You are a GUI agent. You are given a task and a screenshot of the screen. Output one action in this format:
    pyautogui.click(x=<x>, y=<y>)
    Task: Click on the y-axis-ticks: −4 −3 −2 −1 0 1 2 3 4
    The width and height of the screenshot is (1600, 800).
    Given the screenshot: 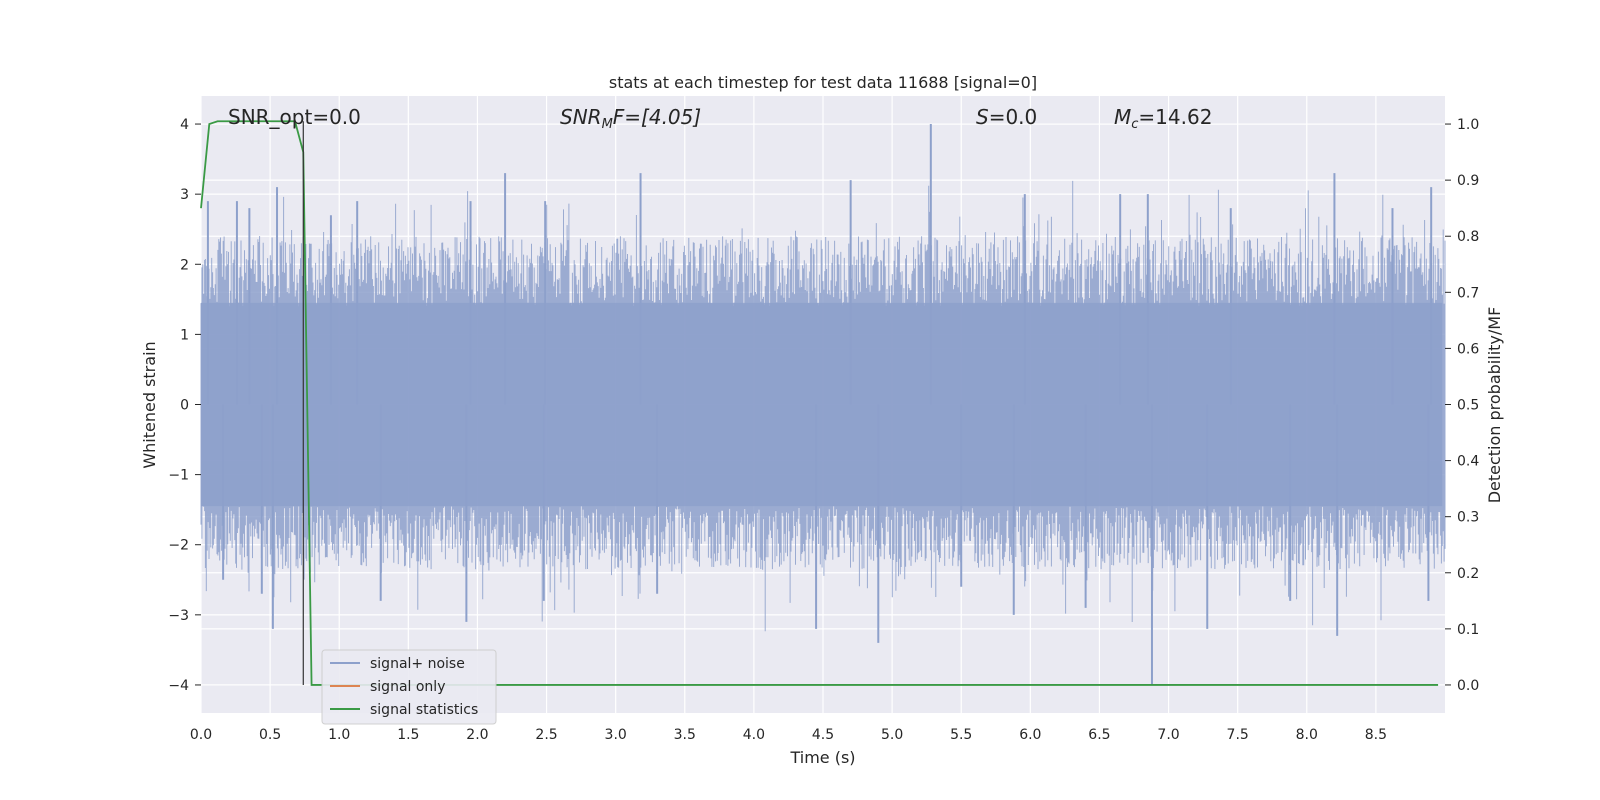 What is the action you would take?
    pyautogui.click(x=184, y=405)
    